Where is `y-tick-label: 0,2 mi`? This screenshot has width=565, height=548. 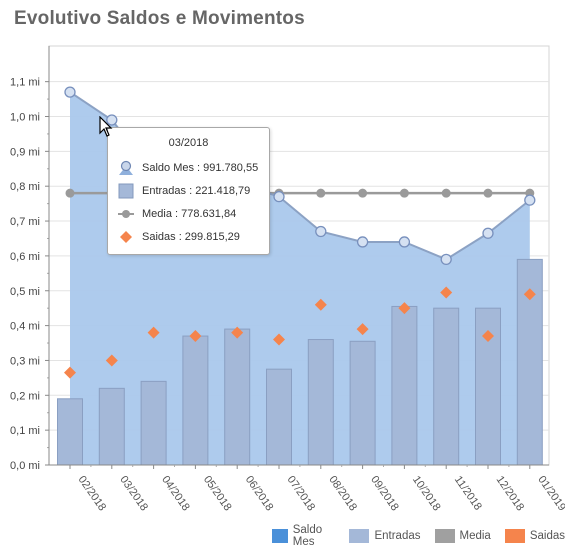 y-tick-label: 0,2 mi is located at coordinates (25, 396).